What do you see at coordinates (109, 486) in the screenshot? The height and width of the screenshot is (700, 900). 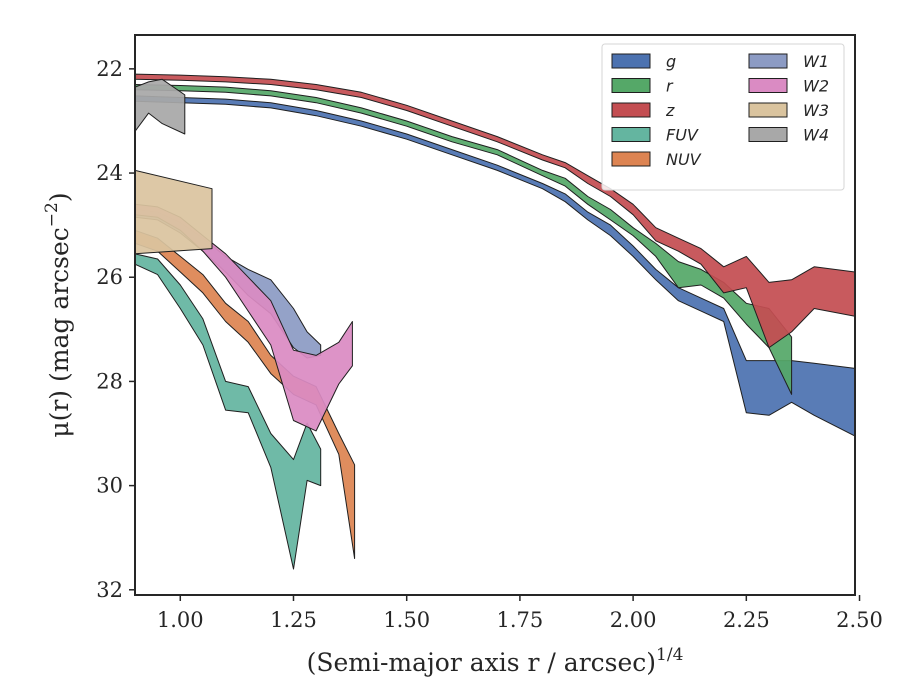 I see `y-tick-label: 30` at bounding box center [109, 486].